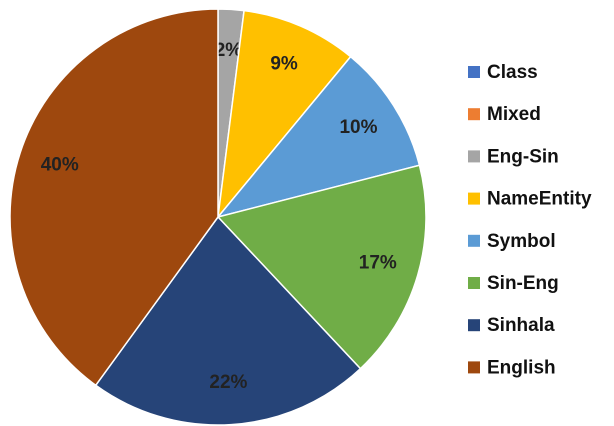 The height and width of the screenshot is (426, 614). I want to click on data-label: 10%, so click(358, 127).